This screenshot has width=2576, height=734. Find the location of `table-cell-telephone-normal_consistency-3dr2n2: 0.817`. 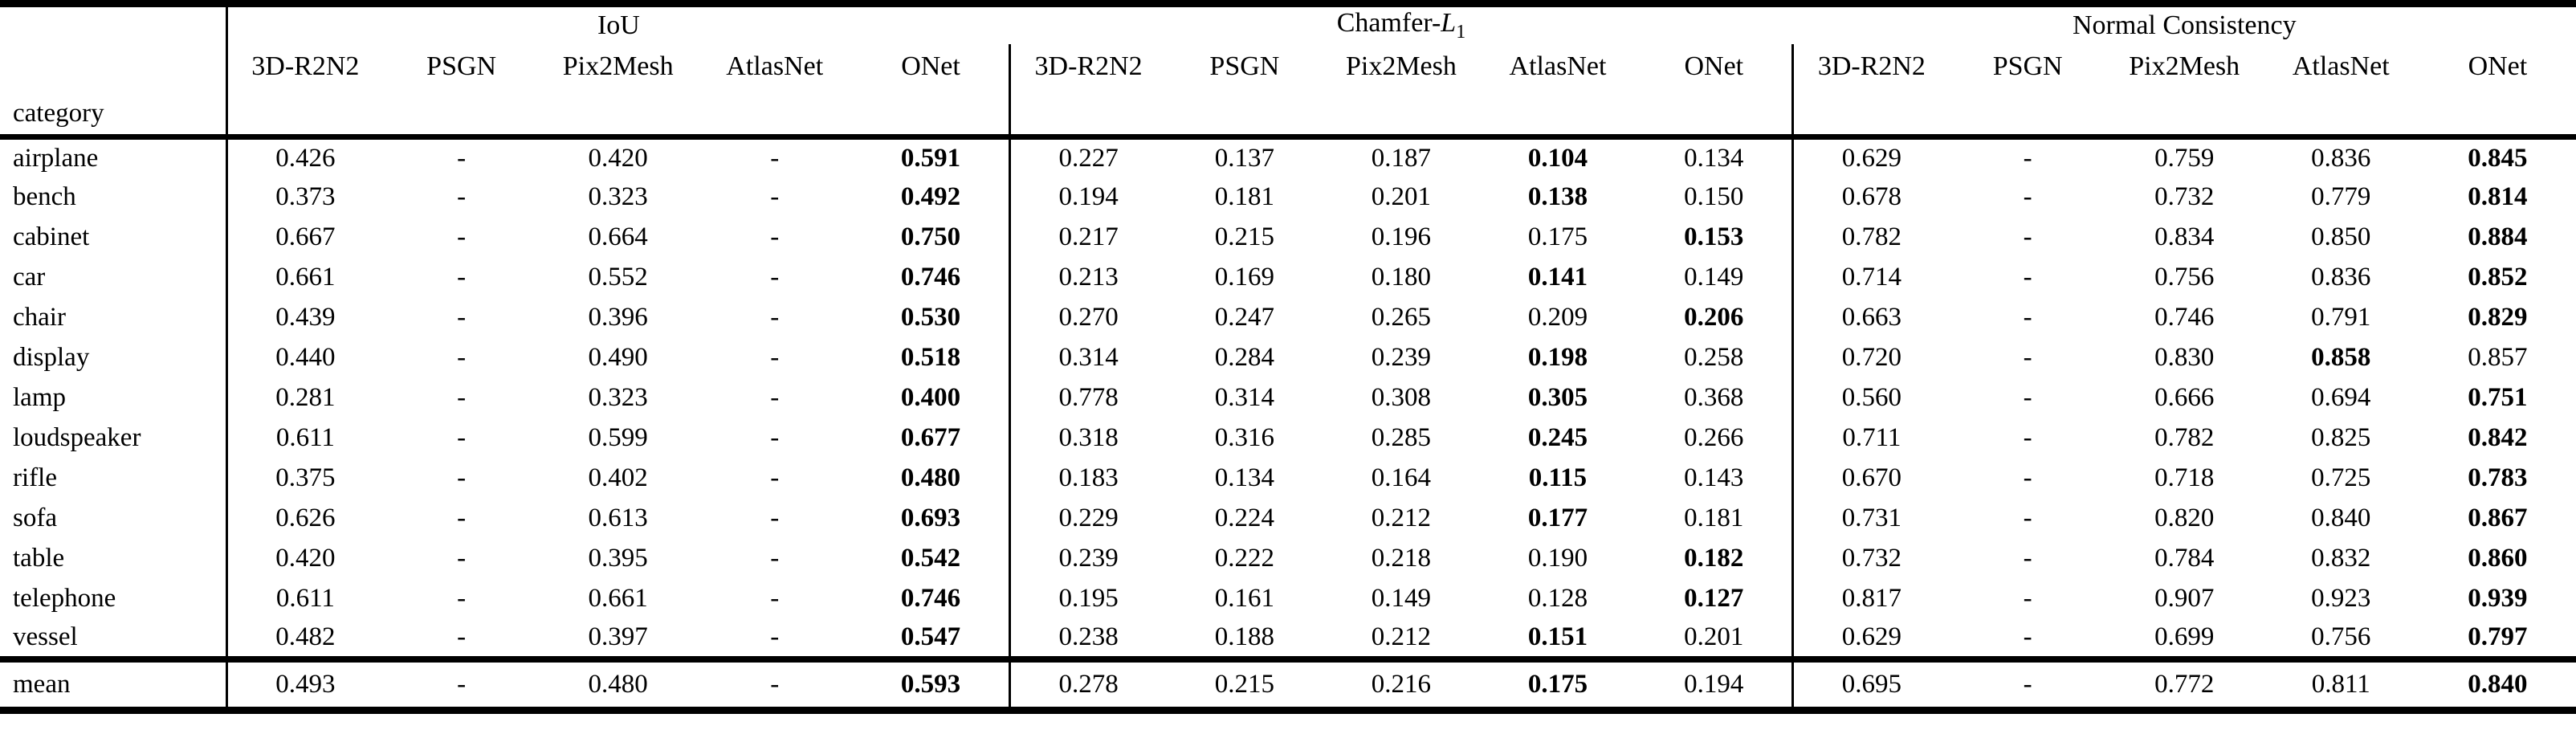

table-cell-telephone-normal_consistency-3dr2n2: 0.817 is located at coordinates (1871, 598).